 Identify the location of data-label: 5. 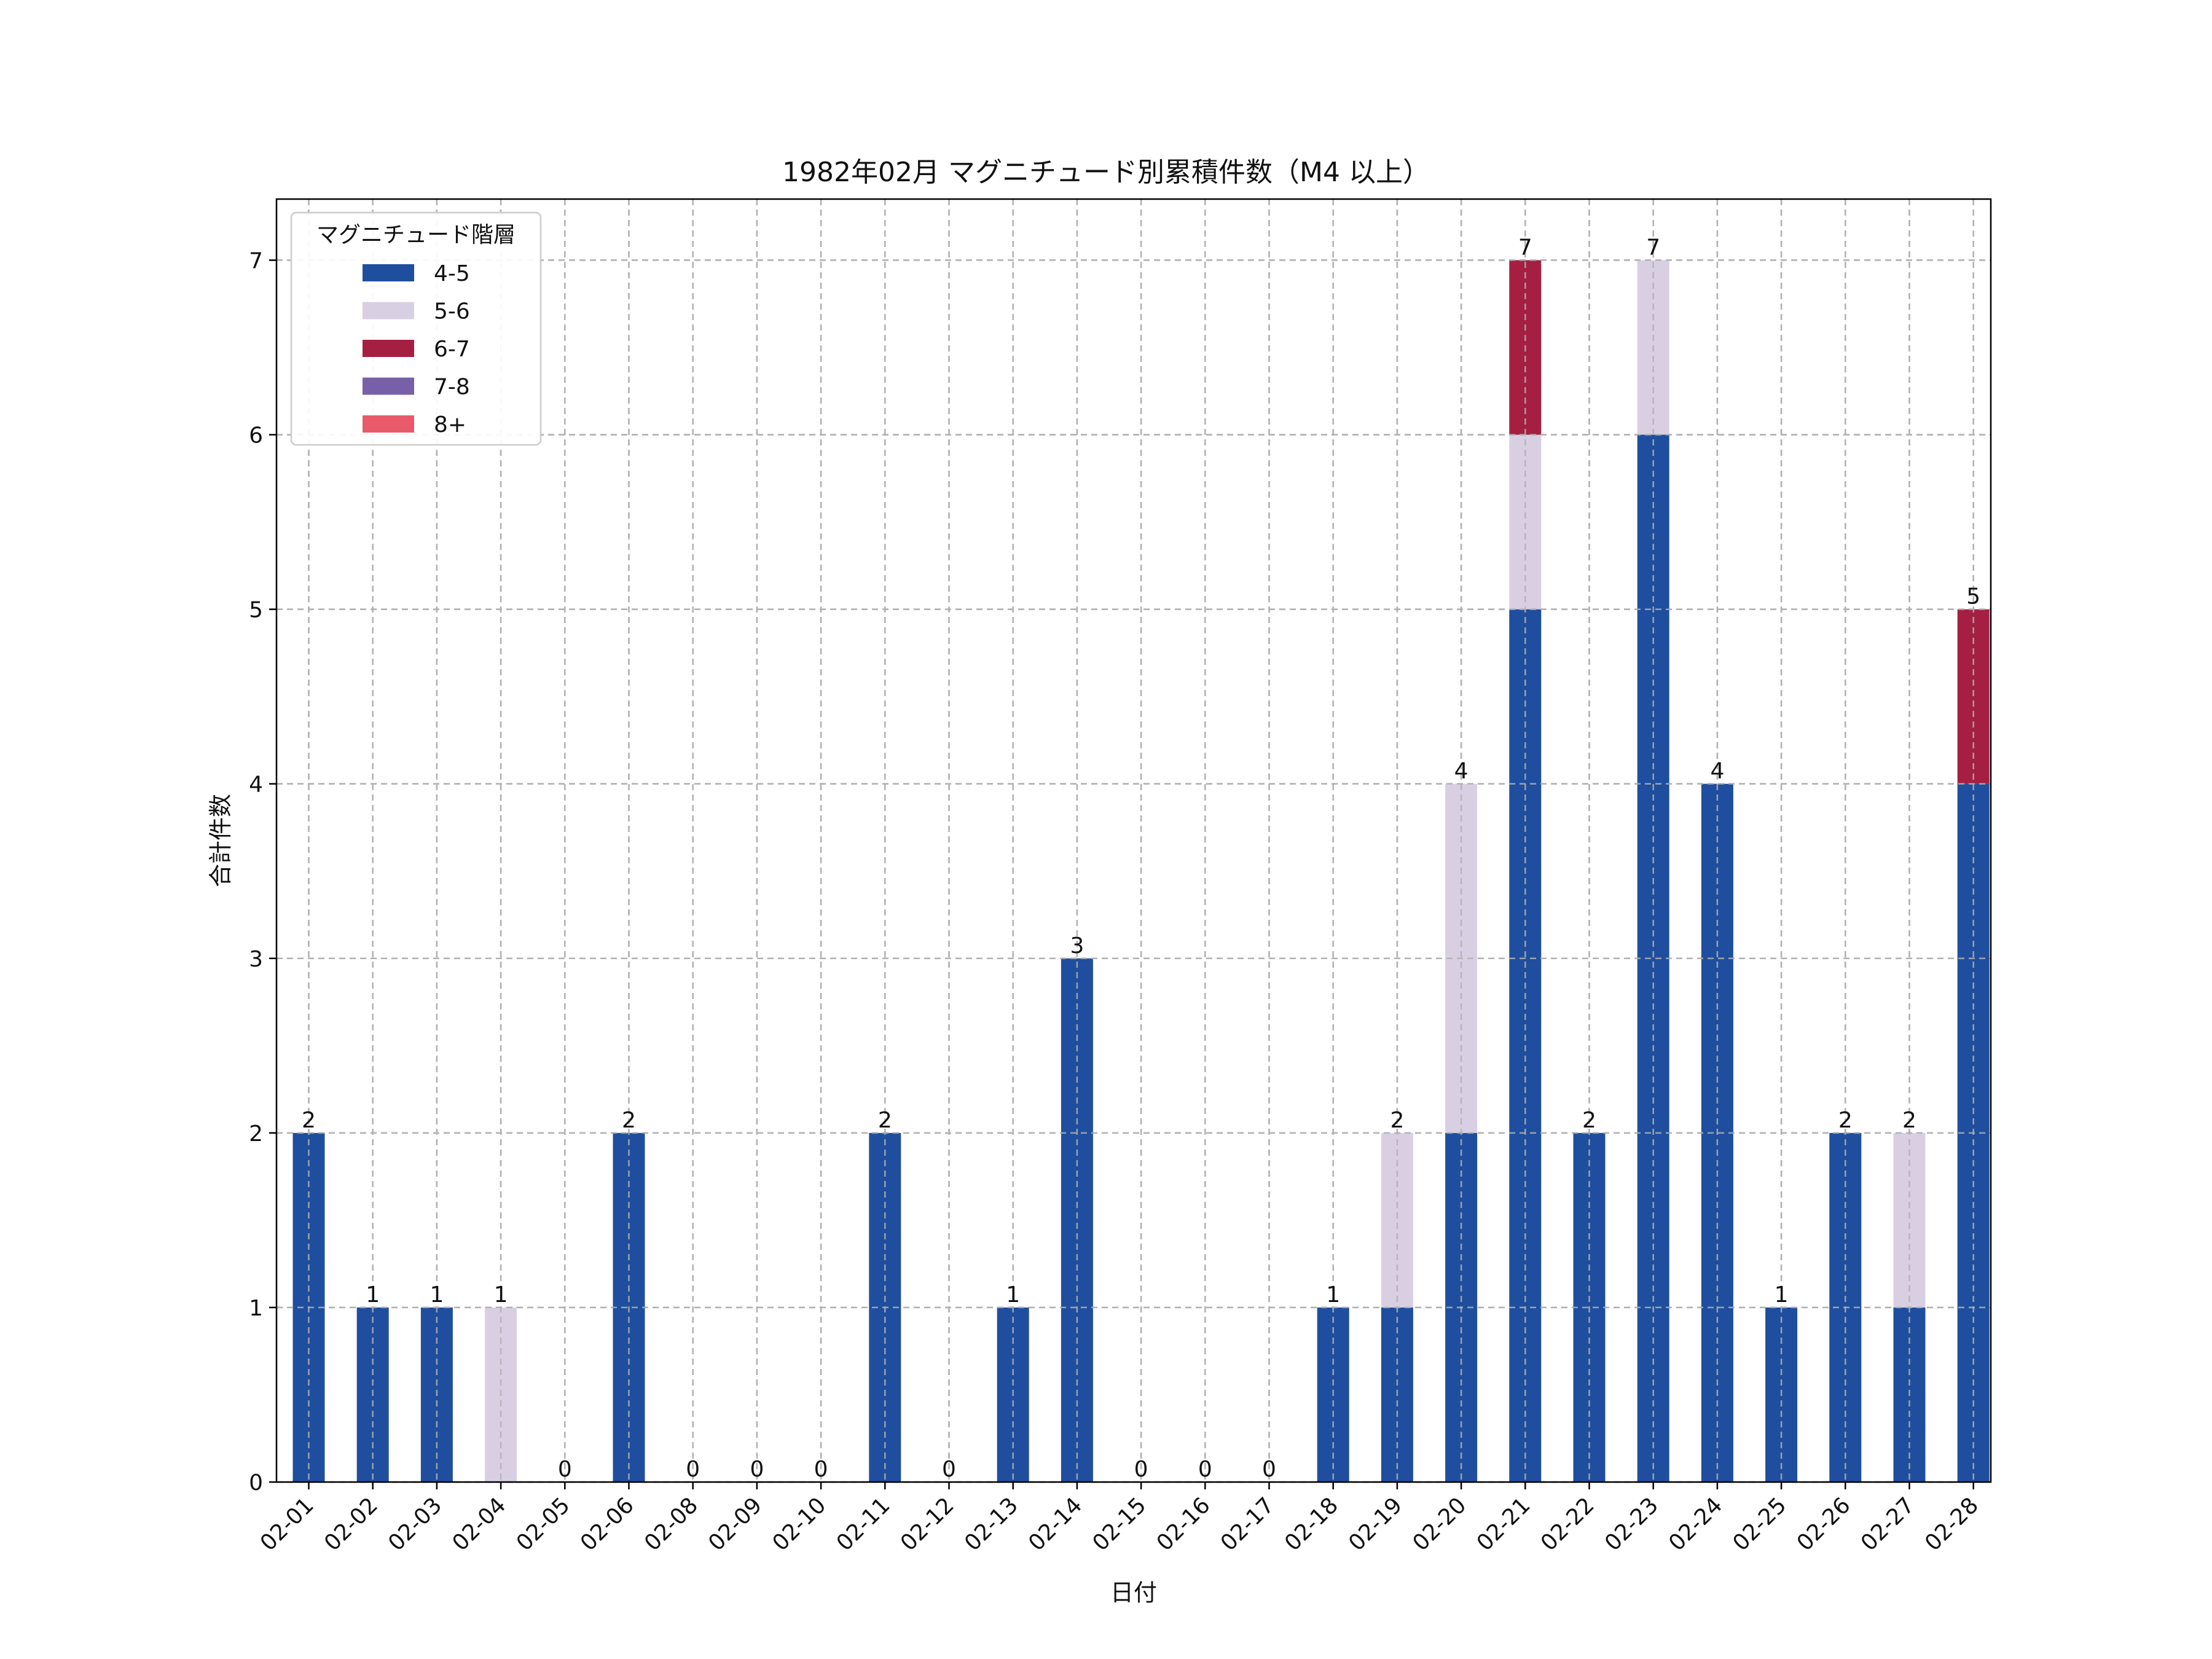
(1973, 597).